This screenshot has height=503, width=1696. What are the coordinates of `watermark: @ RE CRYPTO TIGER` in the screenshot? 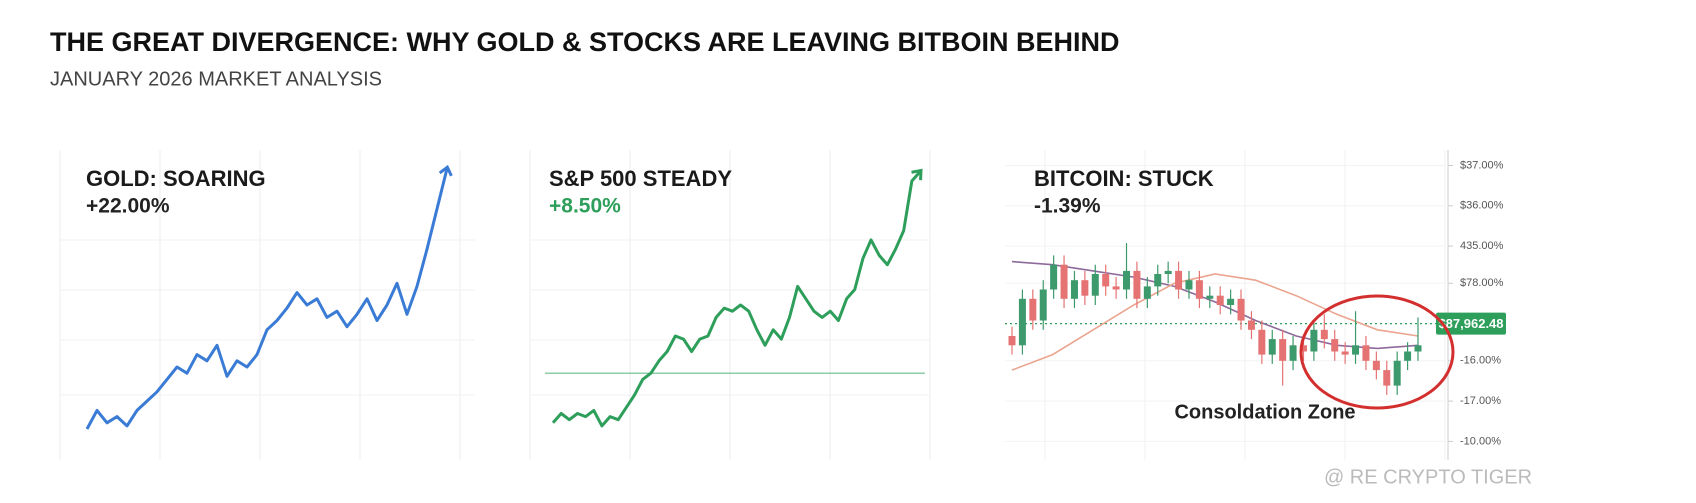 It's located at (1428, 477).